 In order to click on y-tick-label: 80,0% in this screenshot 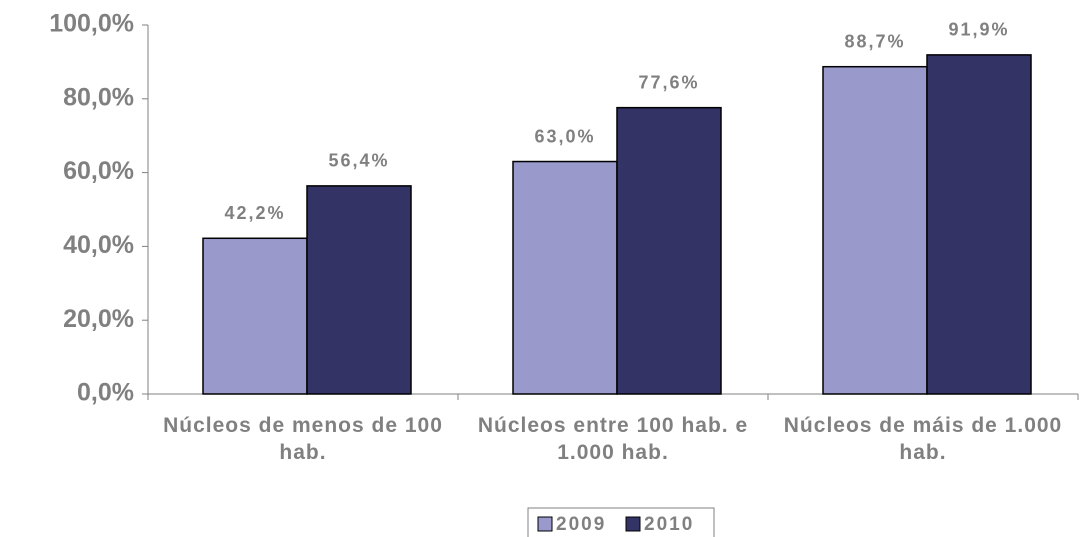, I will do `click(98, 97)`.